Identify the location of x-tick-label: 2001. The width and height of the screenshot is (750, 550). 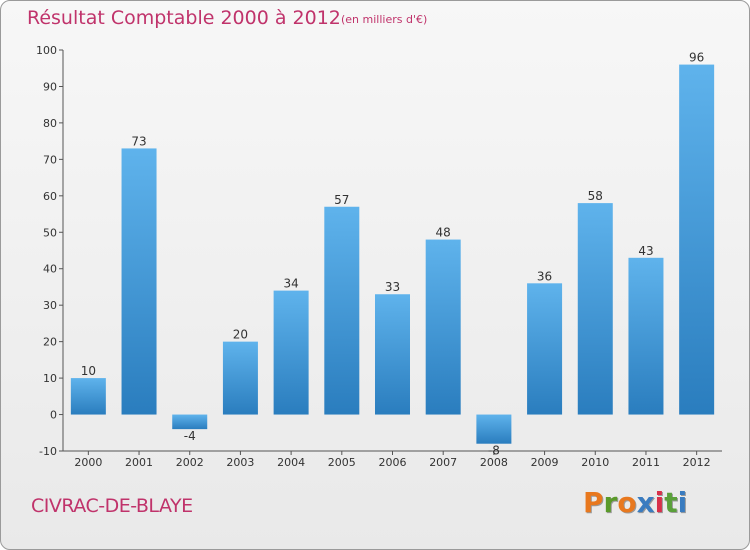
(139, 462).